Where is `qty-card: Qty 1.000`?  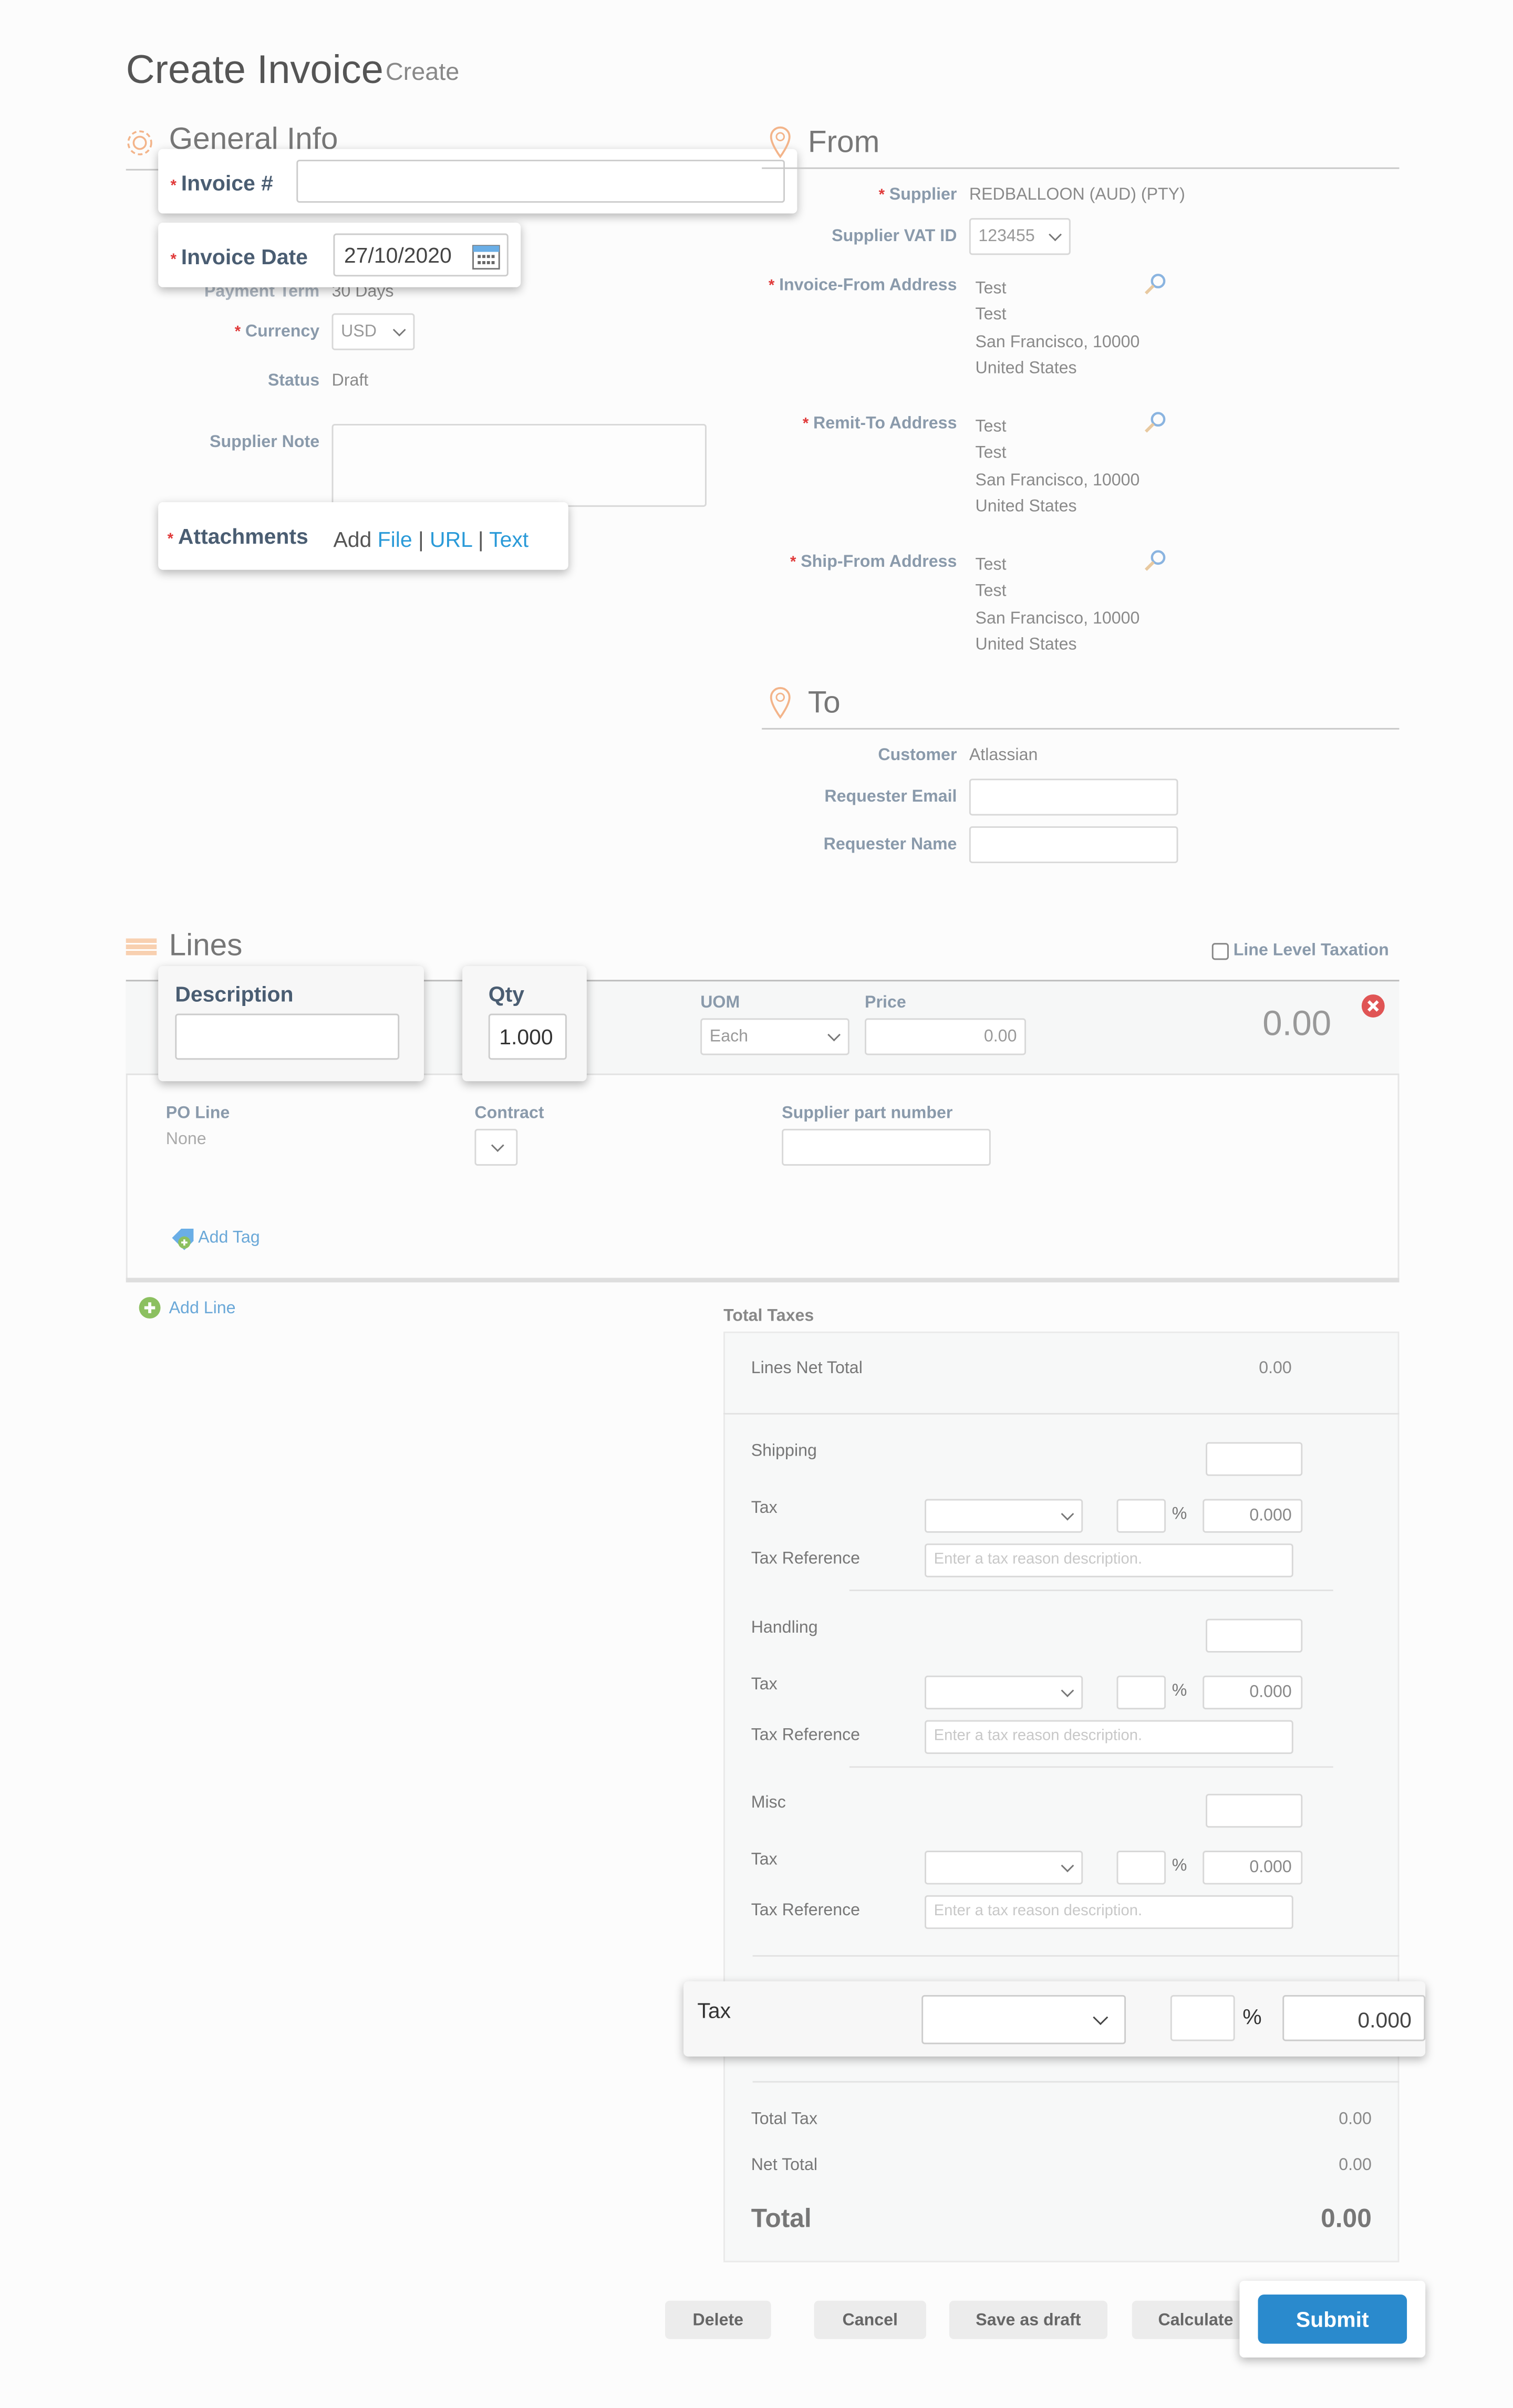 qty-card: Qty 1.000 is located at coordinates (524, 1024).